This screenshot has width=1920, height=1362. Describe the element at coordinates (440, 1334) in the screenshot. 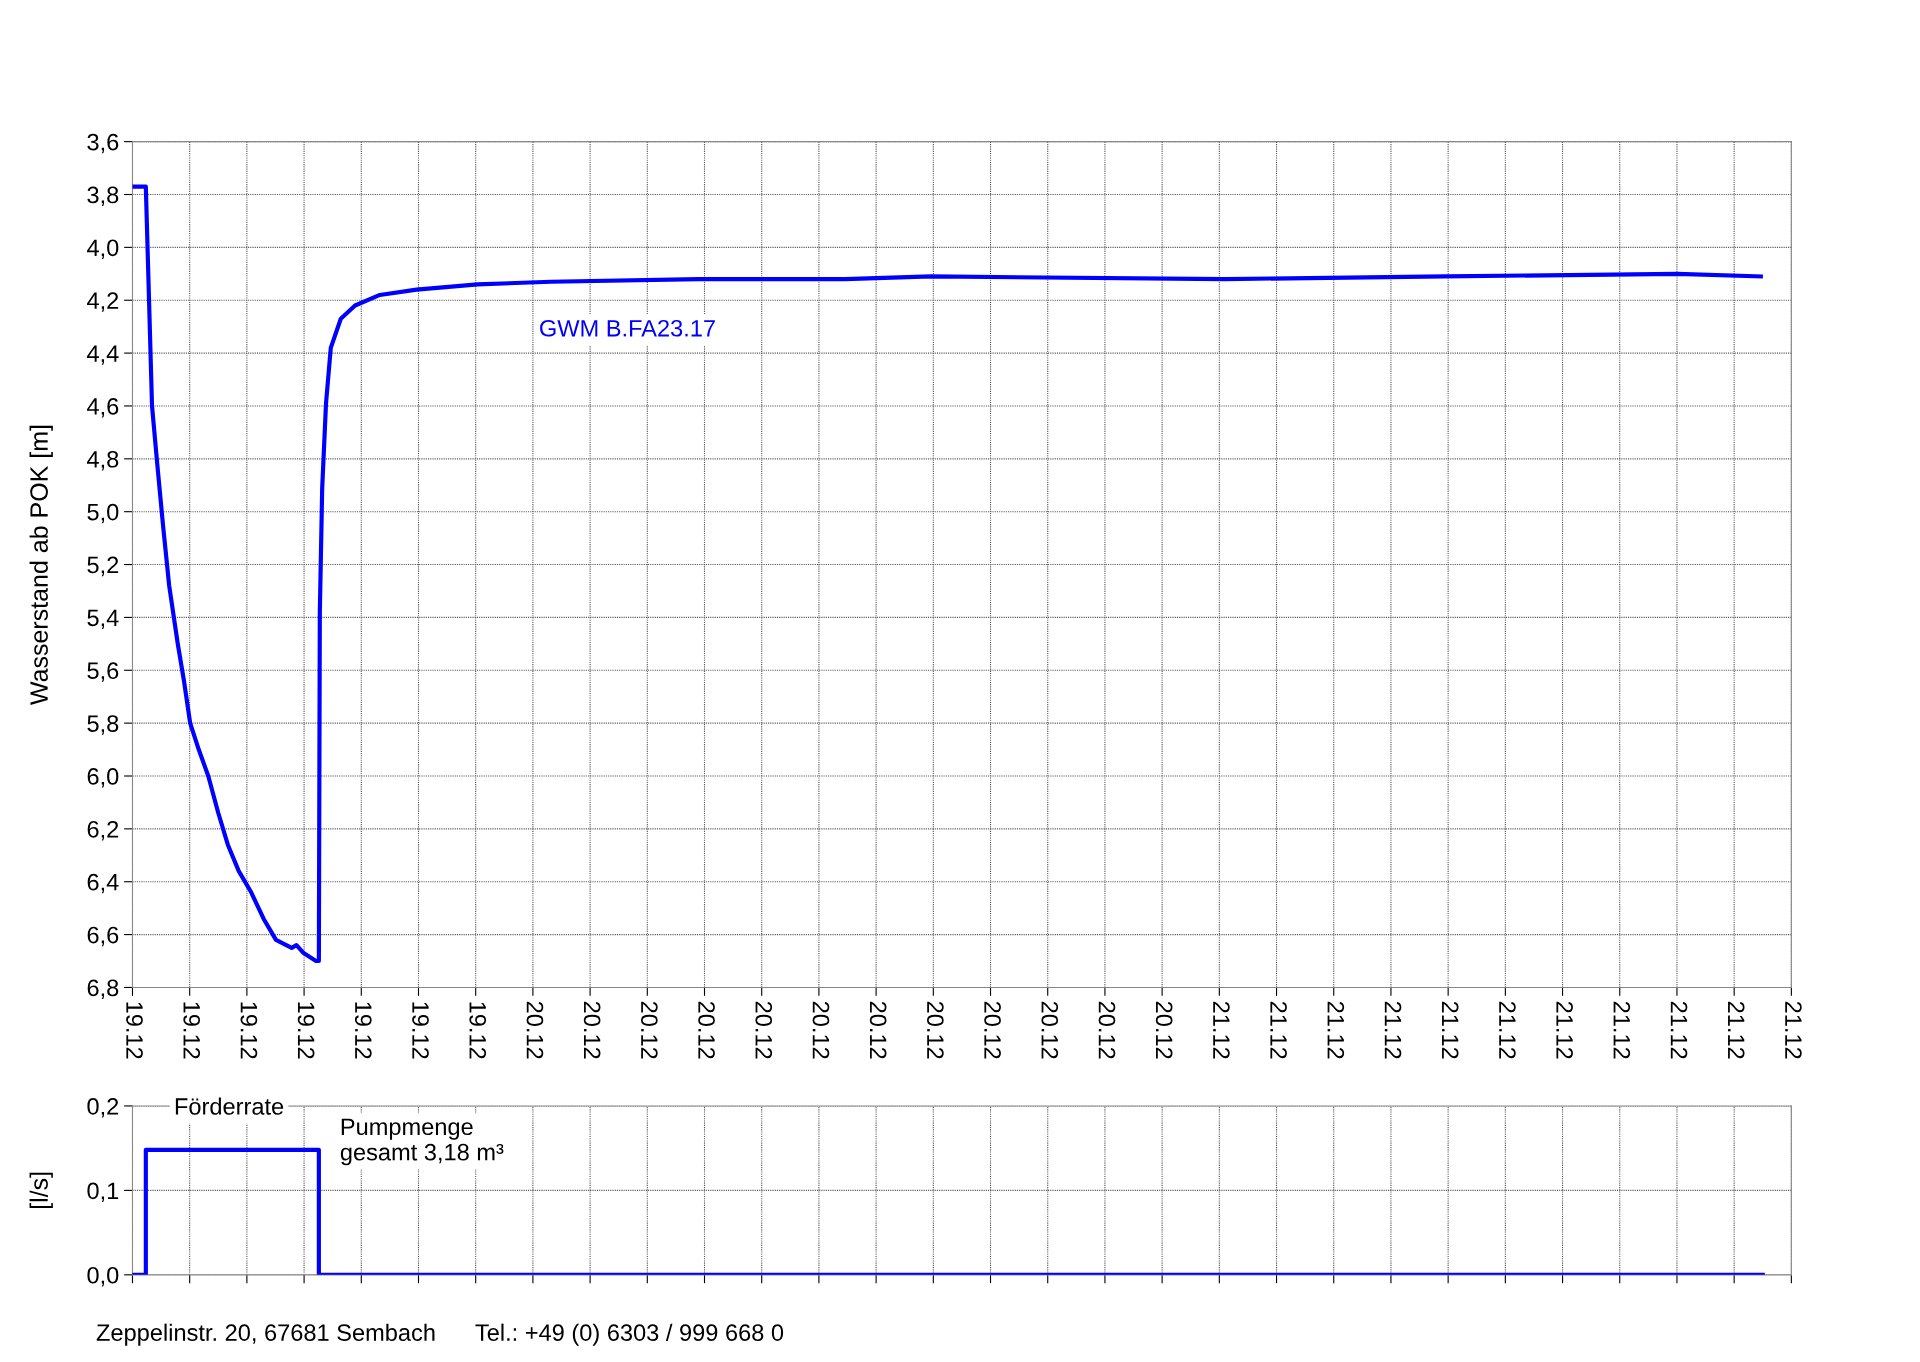

I see `text: Zeppelinstr. 20, 67681 Sembach Tel.: +49 (0) 6303 / 999 668 0` at that location.